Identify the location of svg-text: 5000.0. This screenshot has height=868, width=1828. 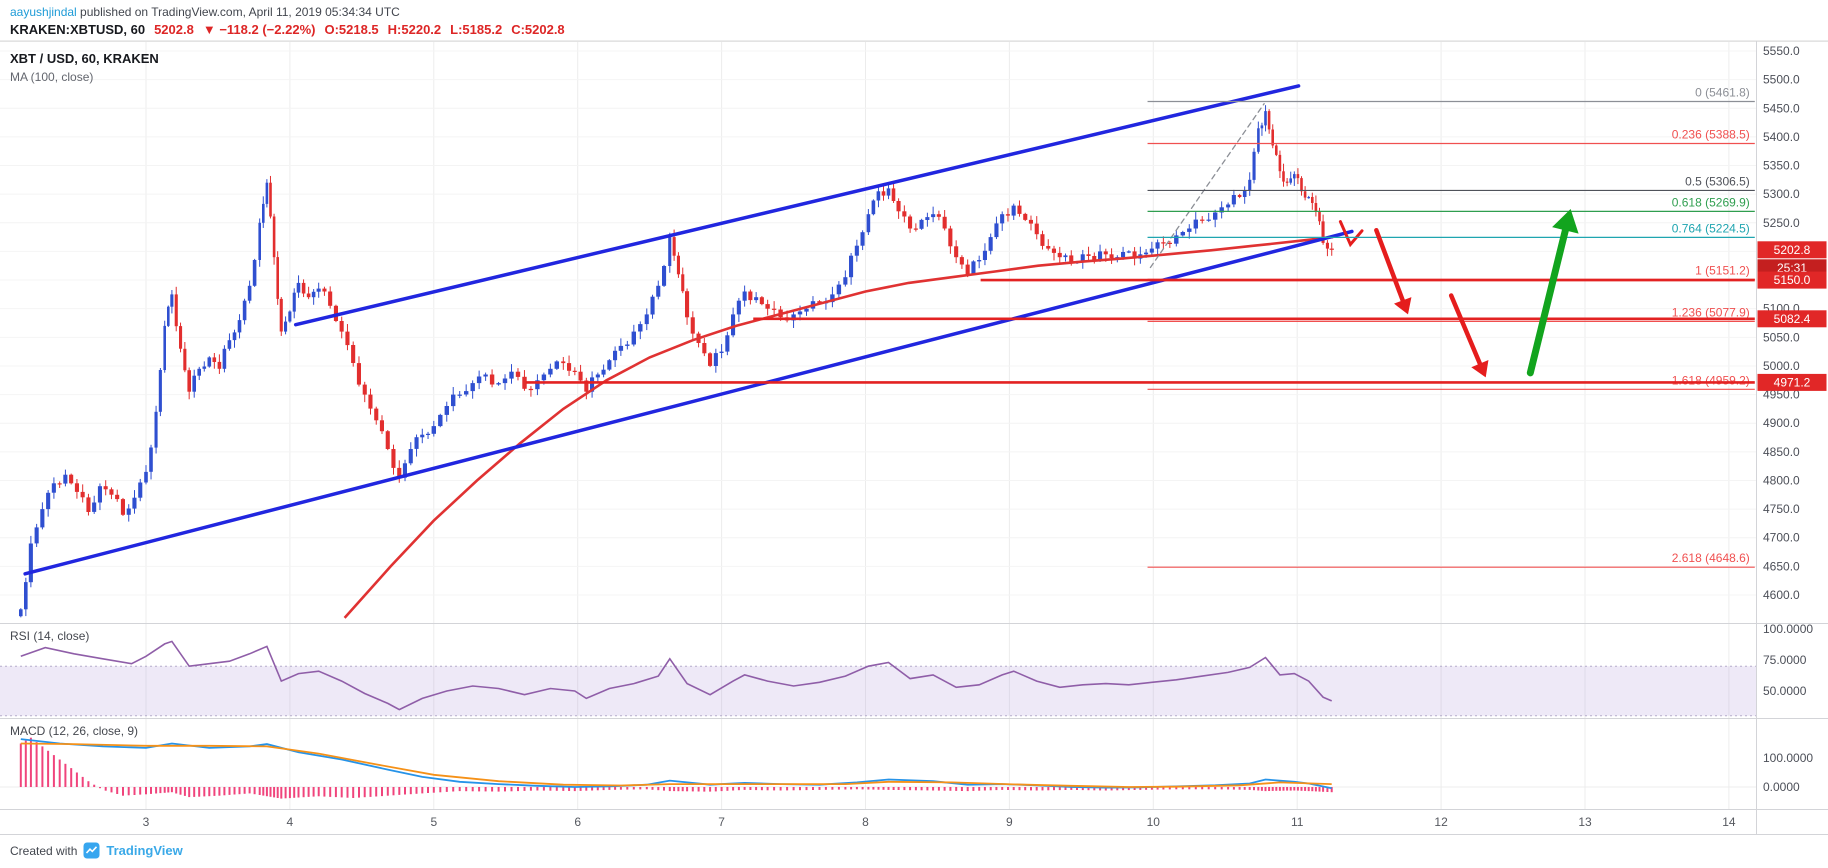
(1781, 366).